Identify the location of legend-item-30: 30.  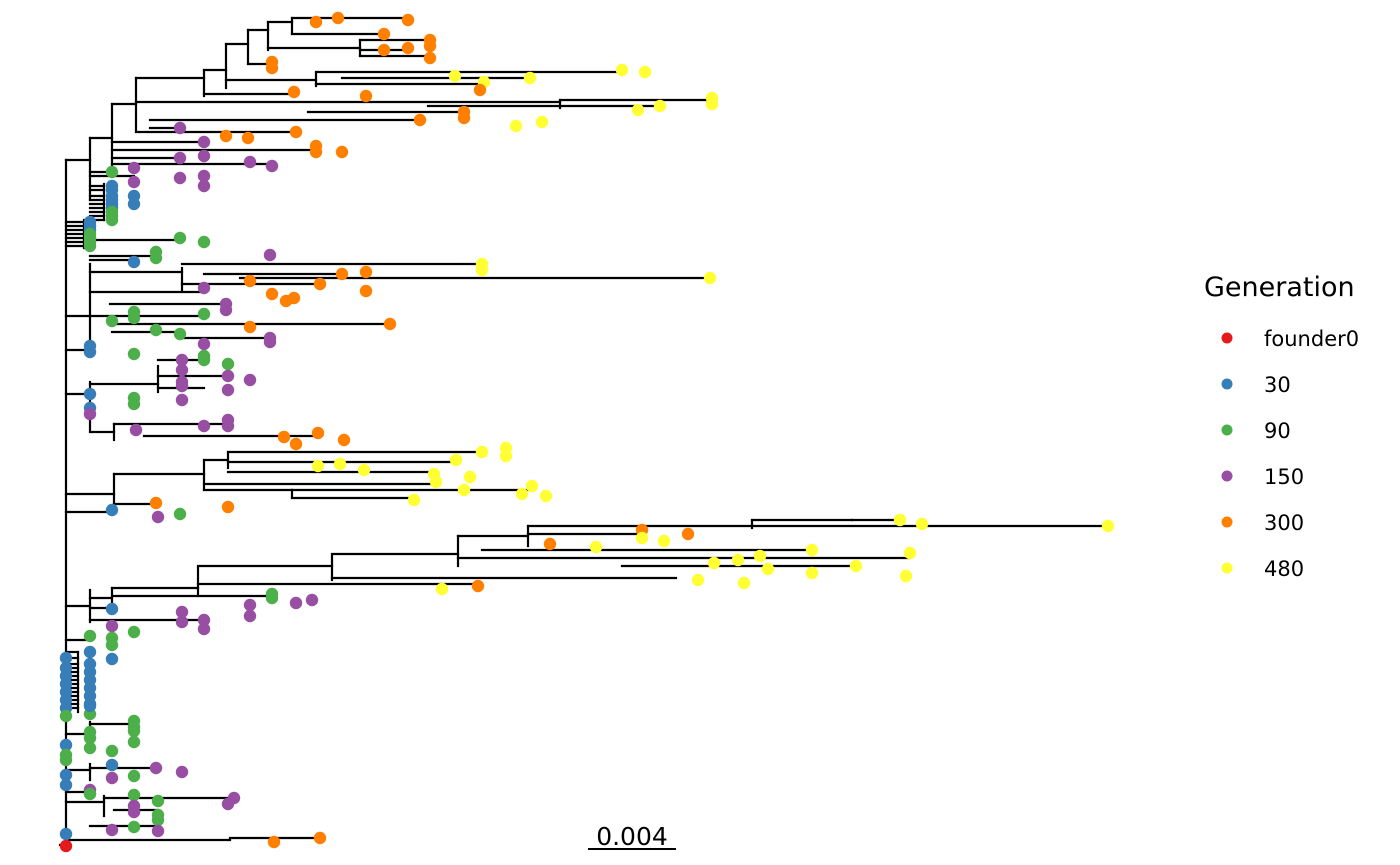
(1256, 385).